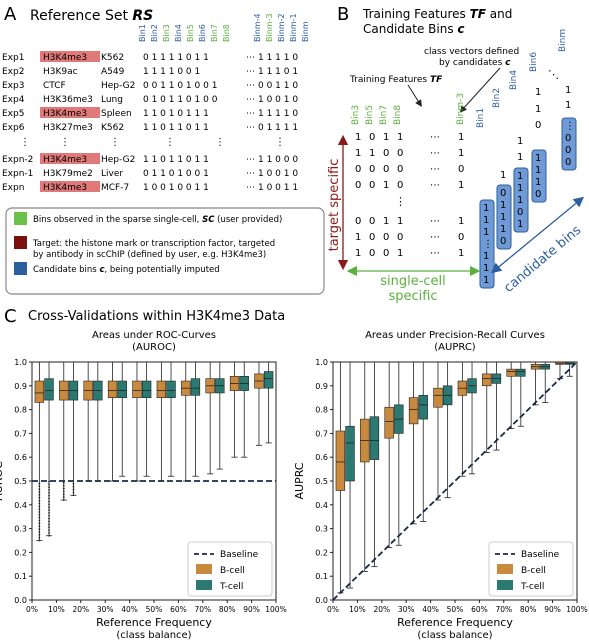 The image size is (589, 640). I want to click on candidate-bins-arrow, so click(537, 235).